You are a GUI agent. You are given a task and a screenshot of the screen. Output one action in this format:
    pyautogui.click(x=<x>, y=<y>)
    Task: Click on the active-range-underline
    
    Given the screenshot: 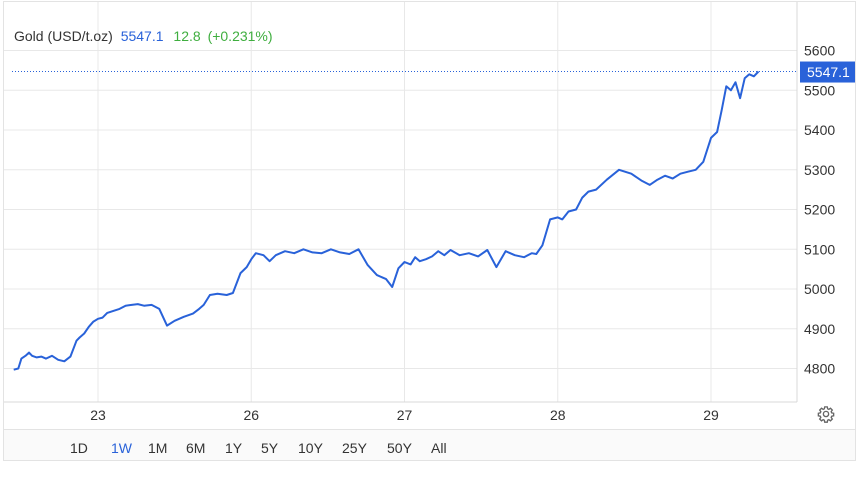 What is the action you would take?
    pyautogui.click(x=119, y=460)
    